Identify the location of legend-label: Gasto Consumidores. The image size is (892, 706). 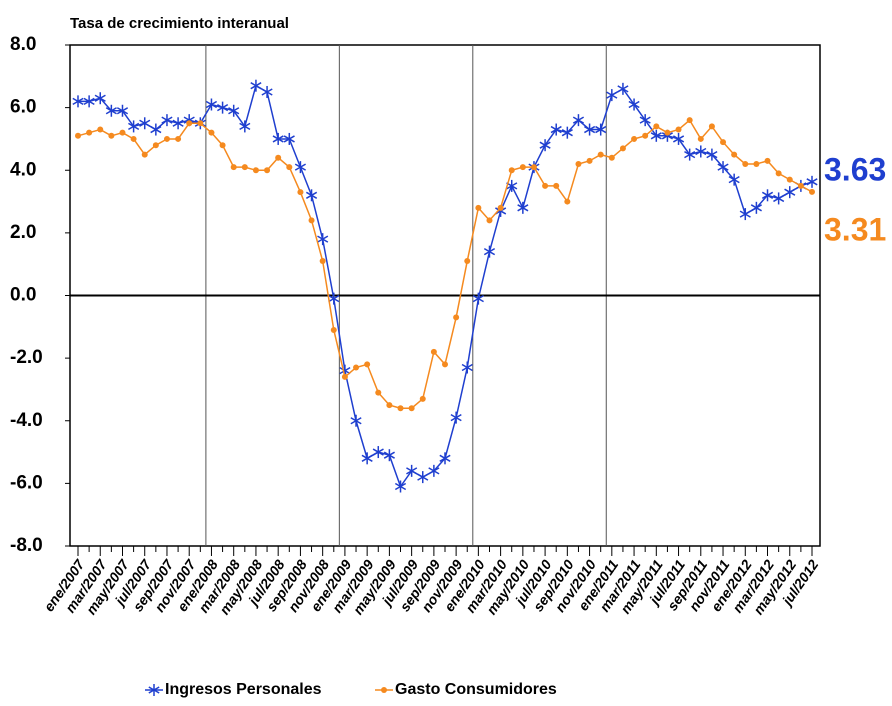
(476, 689).